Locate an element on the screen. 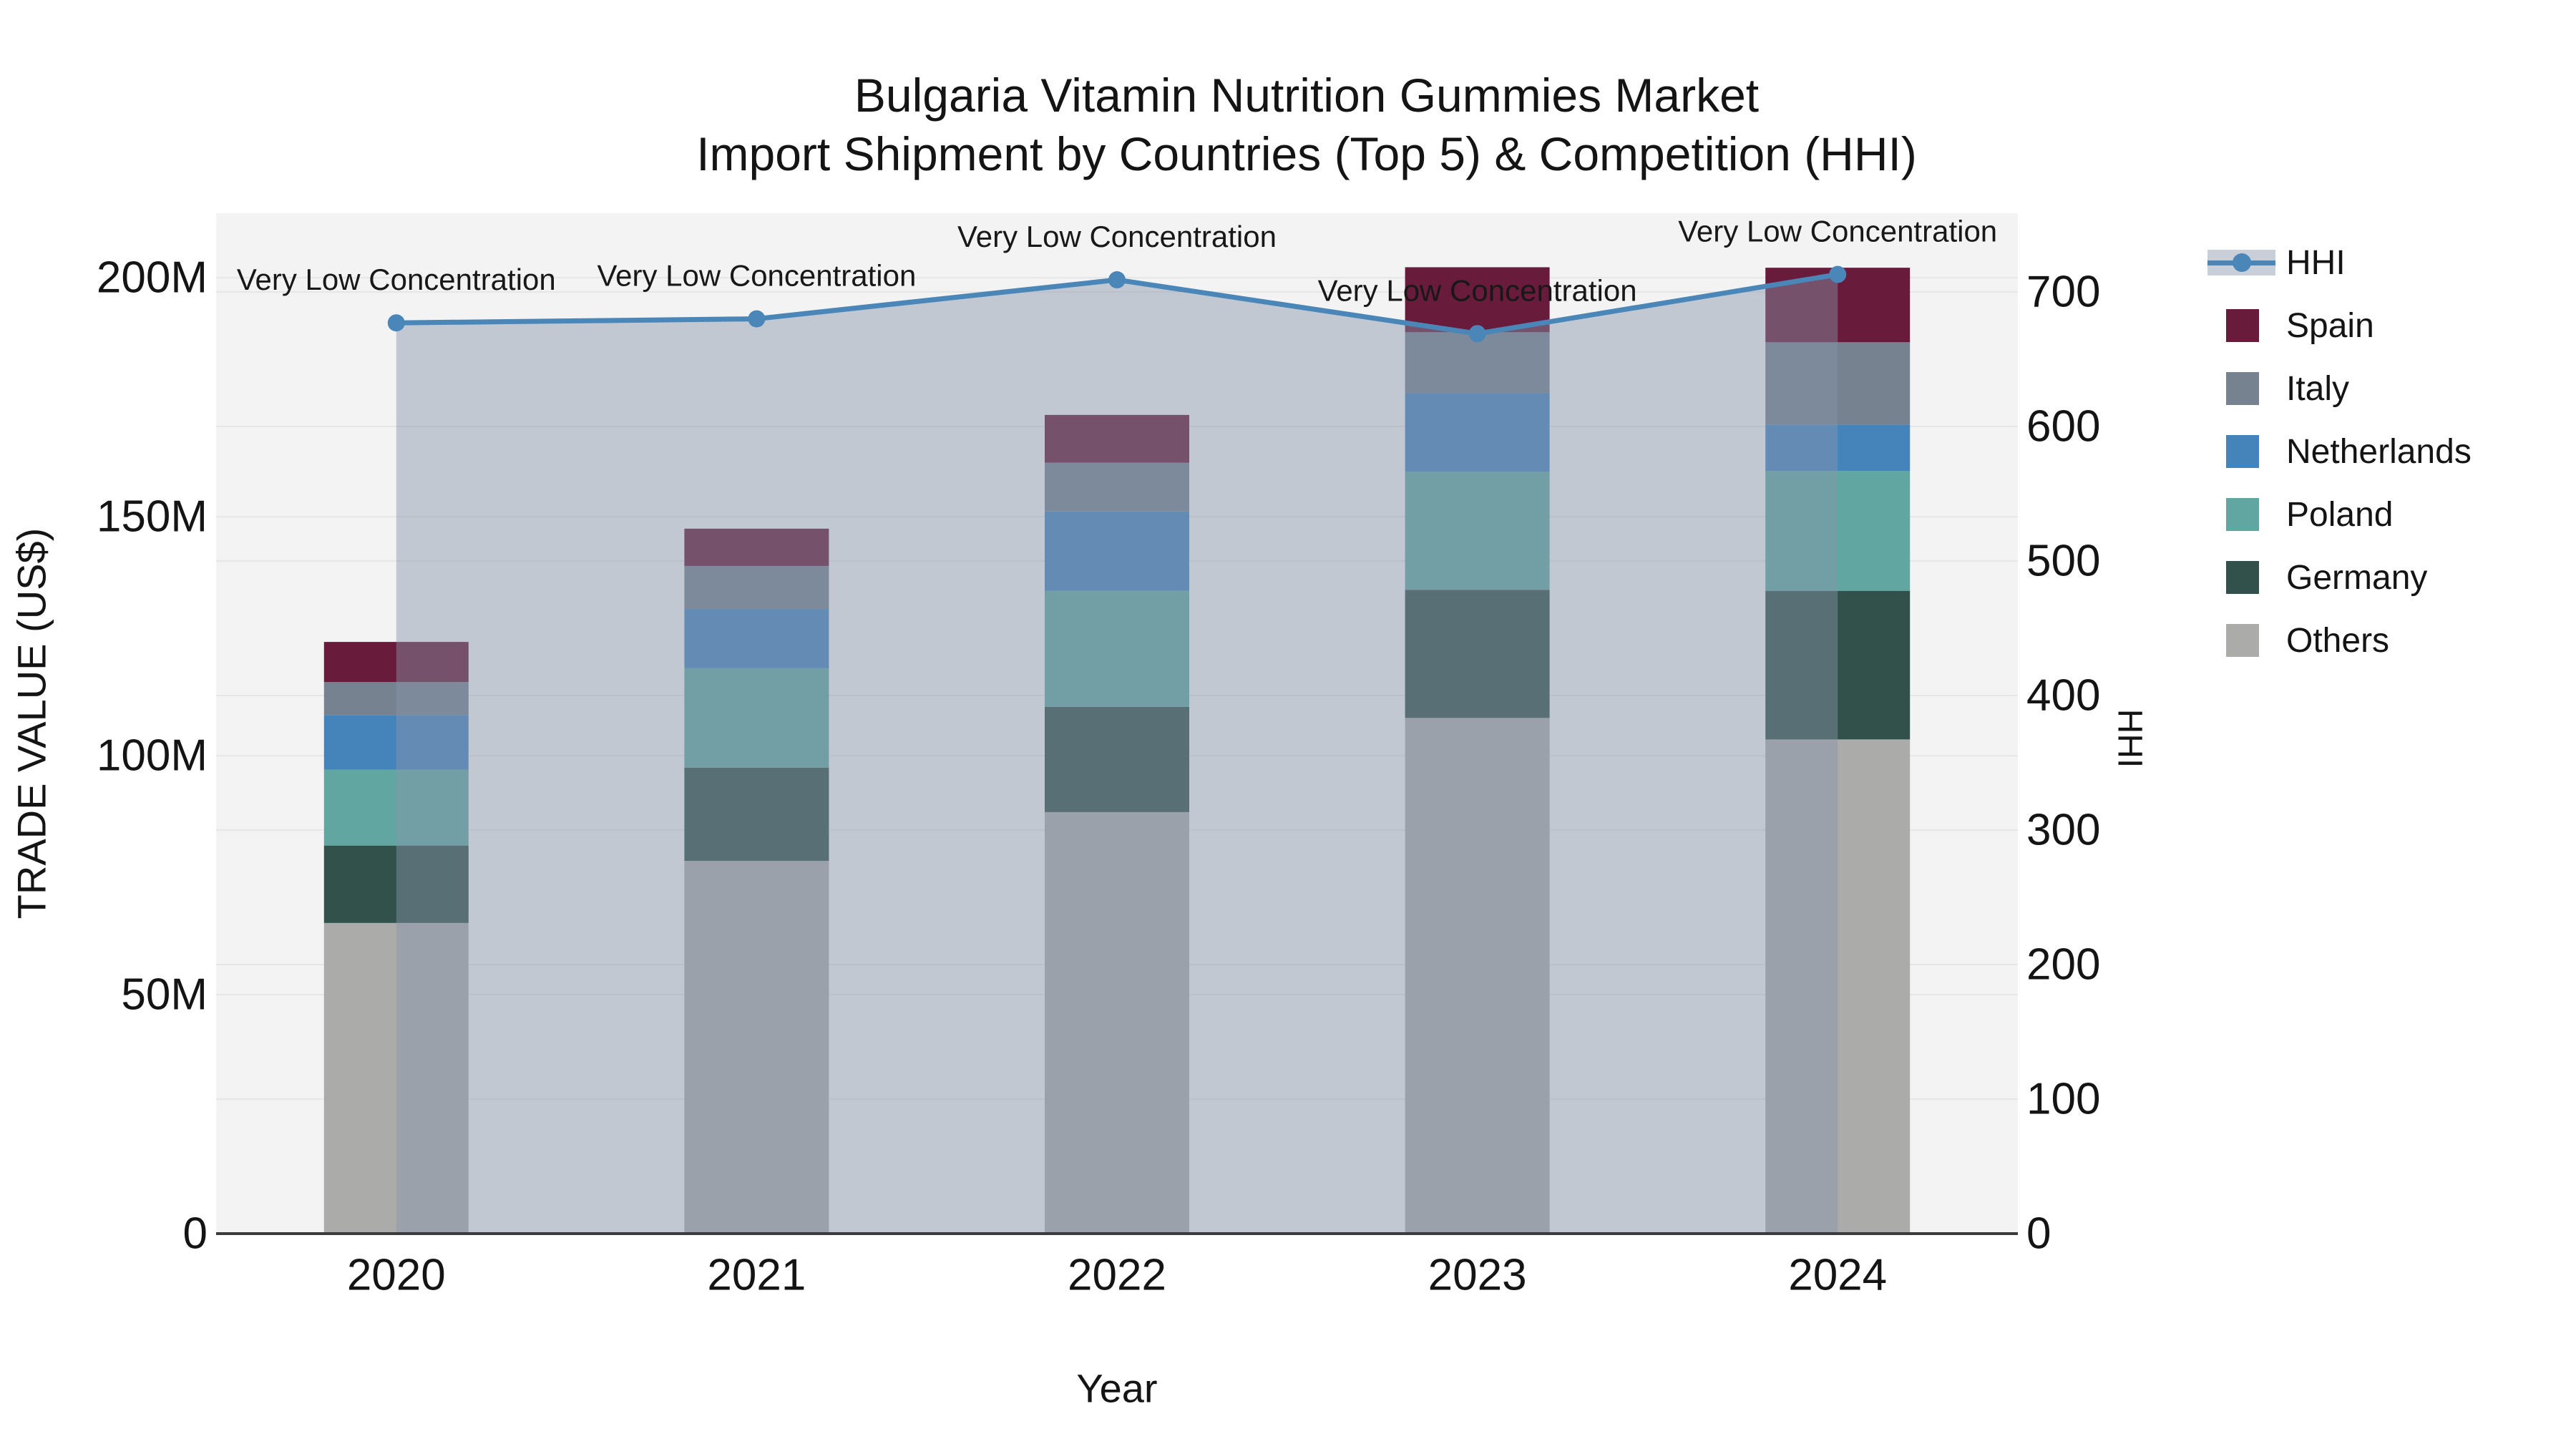 The image size is (2576, 1449). legend-item-netherlands: Netherlands is located at coordinates (2339, 451).